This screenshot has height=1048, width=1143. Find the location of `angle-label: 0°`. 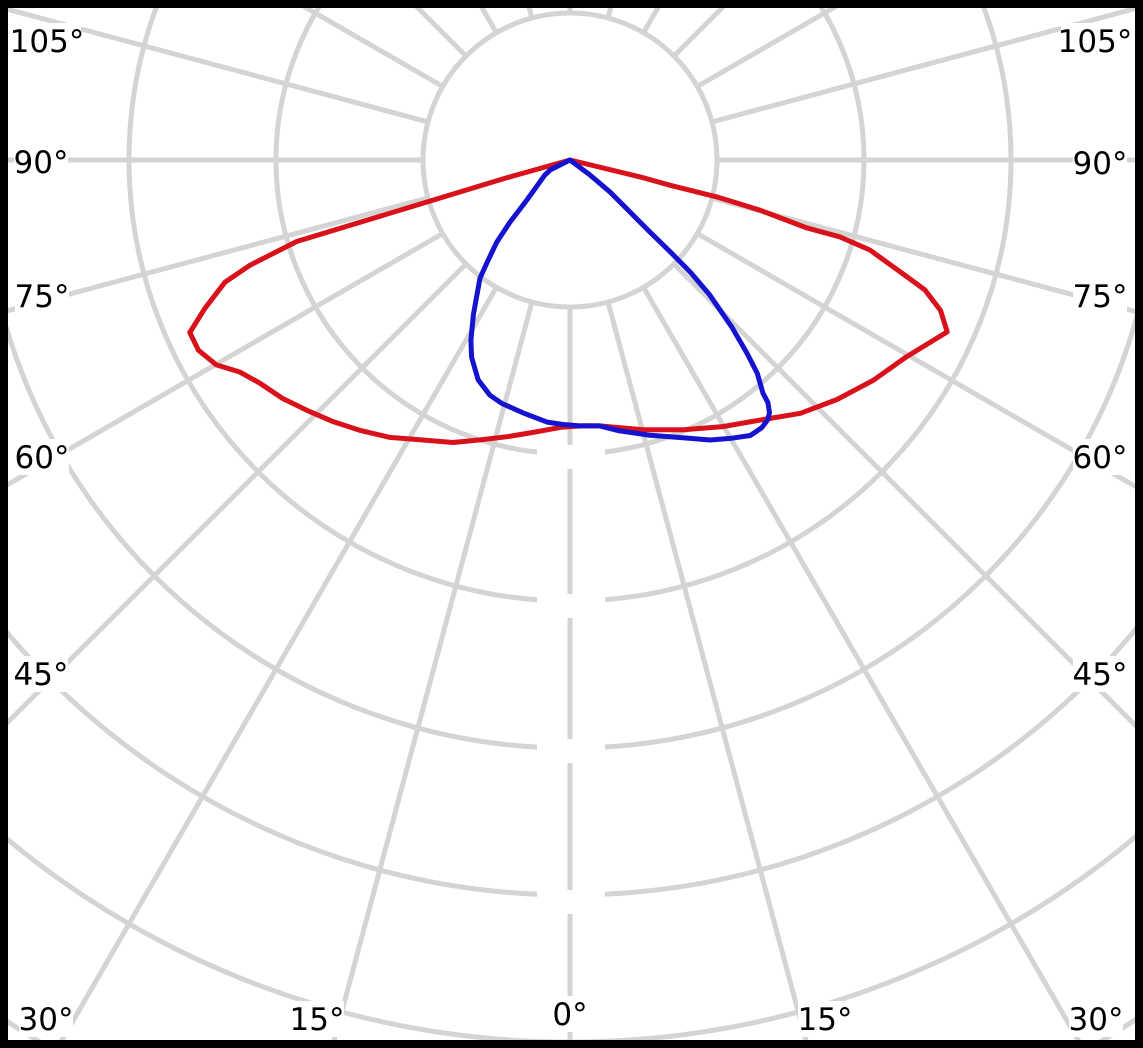

angle-label: 0° is located at coordinates (569, 1015).